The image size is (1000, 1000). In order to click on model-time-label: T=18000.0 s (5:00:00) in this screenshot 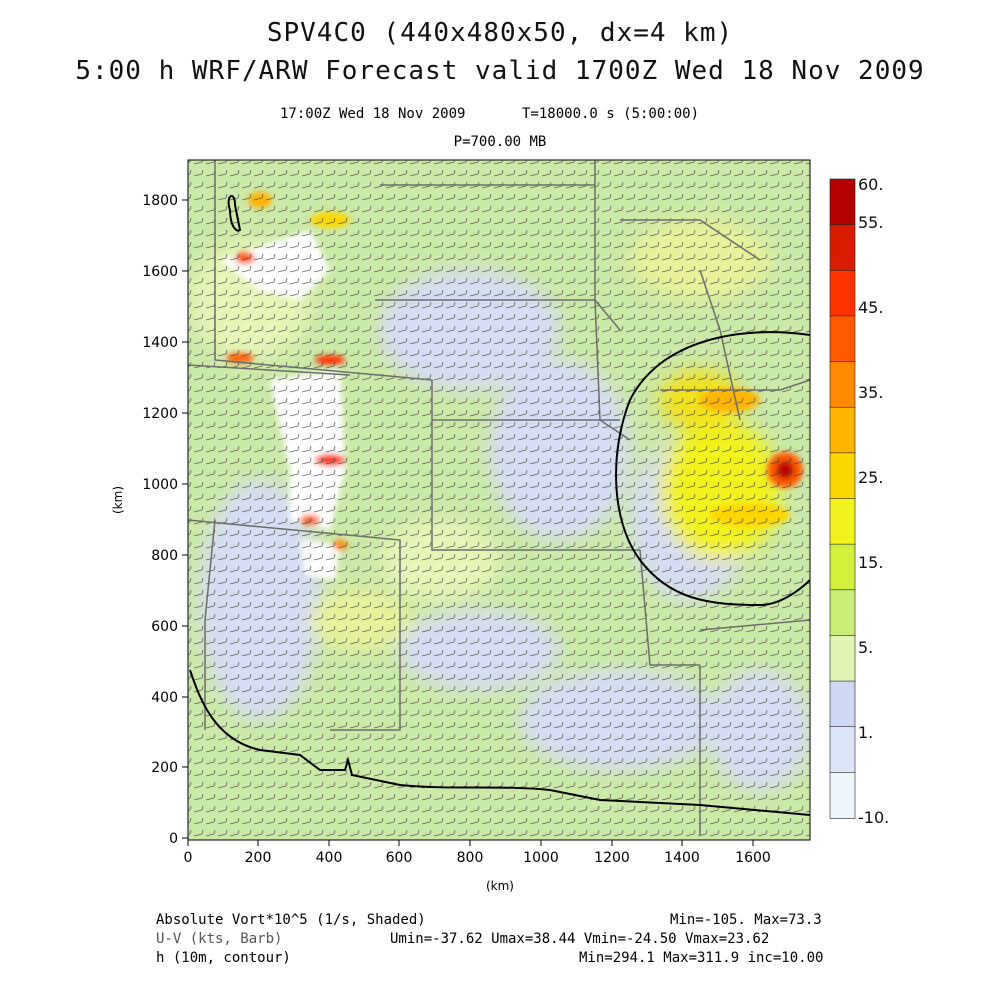, I will do `click(611, 114)`.